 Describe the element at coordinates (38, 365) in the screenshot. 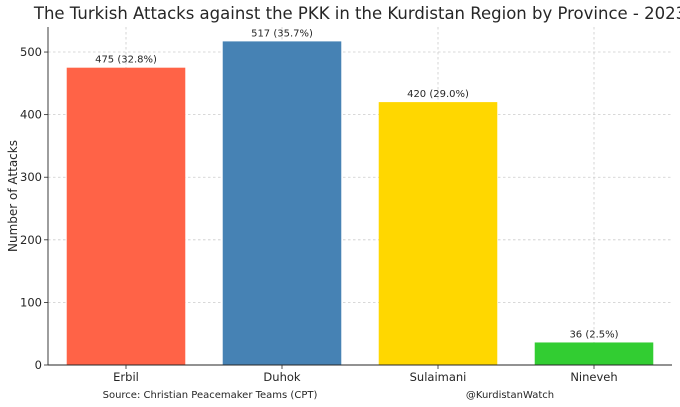

I see `y-tick-label: 0` at that location.